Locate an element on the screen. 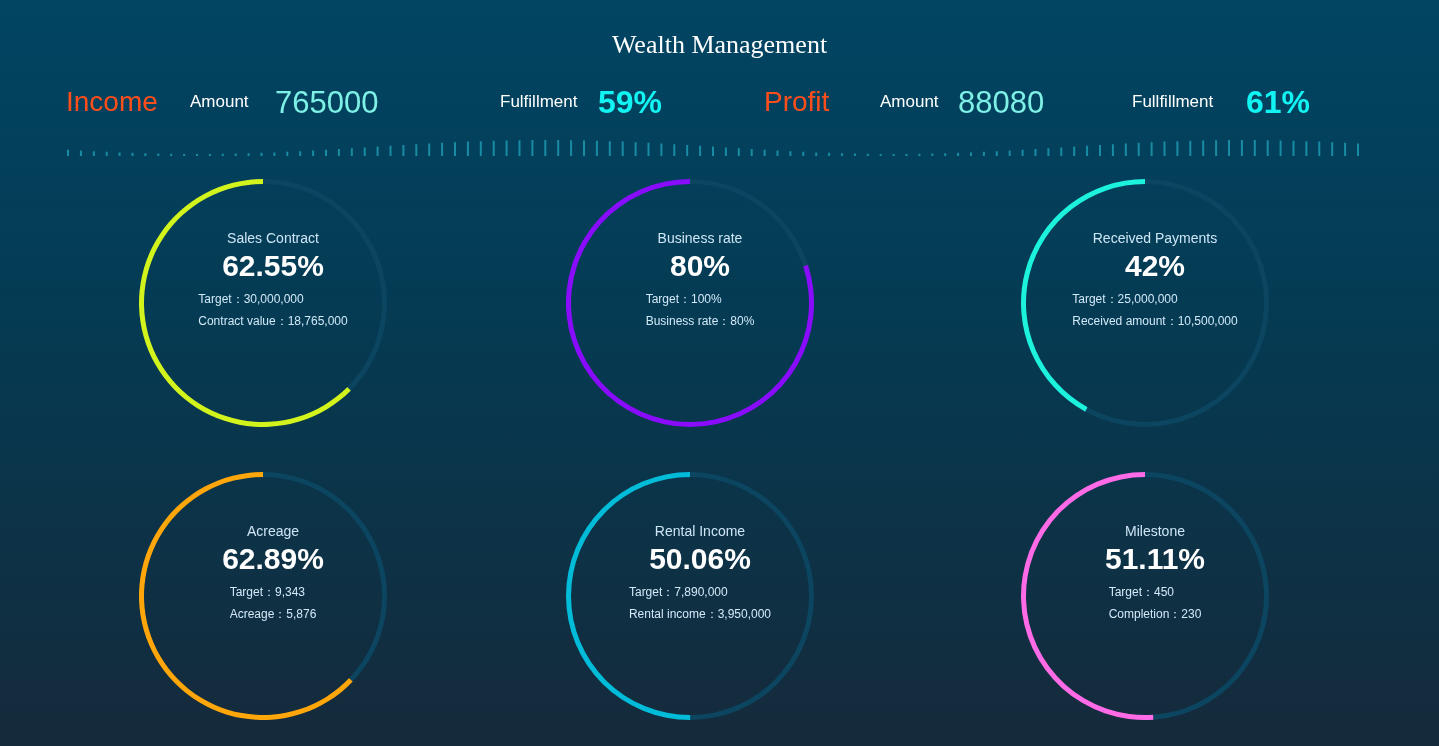  text: Completion：230 is located at coordinates (1155, 614).